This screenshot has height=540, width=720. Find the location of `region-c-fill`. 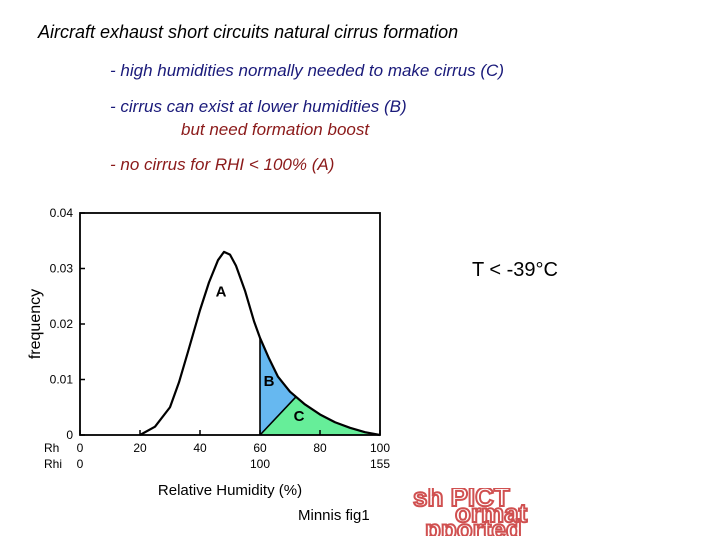

region-c-fill is located at coordinates (320, 386).